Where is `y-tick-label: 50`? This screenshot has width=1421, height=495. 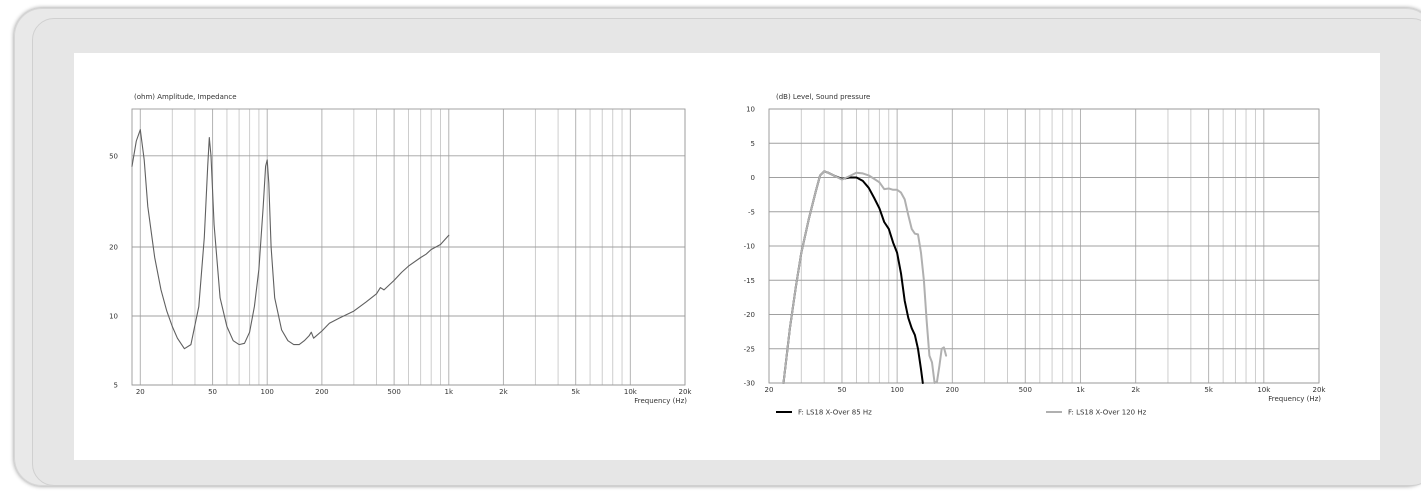
y-tick-label: 50 is located at coordinates (113, 156).